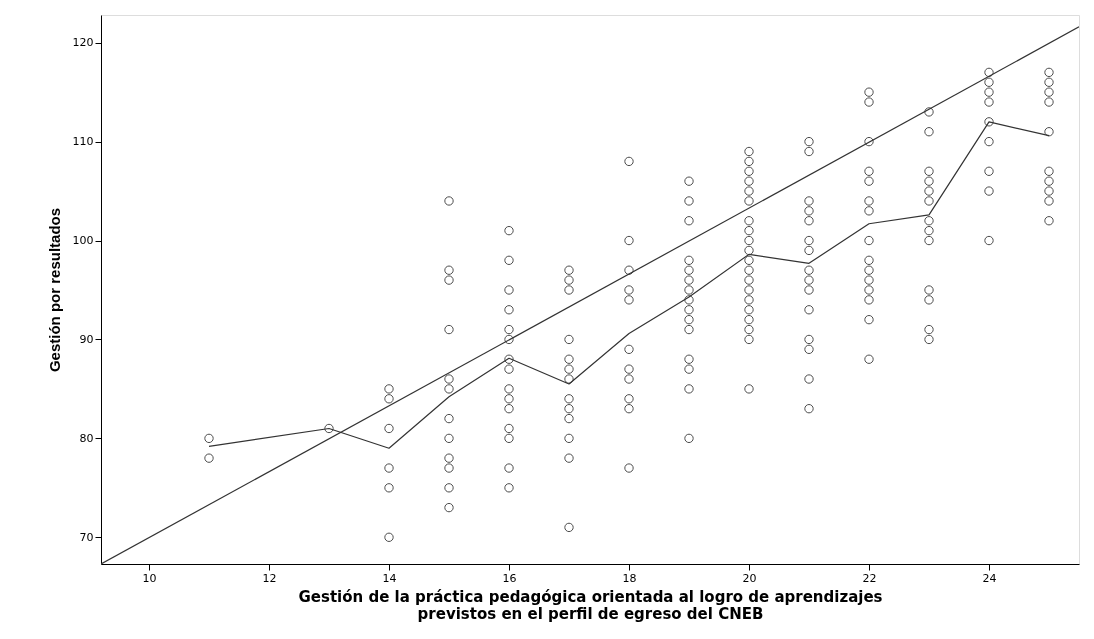  I want to click on y-axis-title: Gestión por resultados, so click(54, 290).